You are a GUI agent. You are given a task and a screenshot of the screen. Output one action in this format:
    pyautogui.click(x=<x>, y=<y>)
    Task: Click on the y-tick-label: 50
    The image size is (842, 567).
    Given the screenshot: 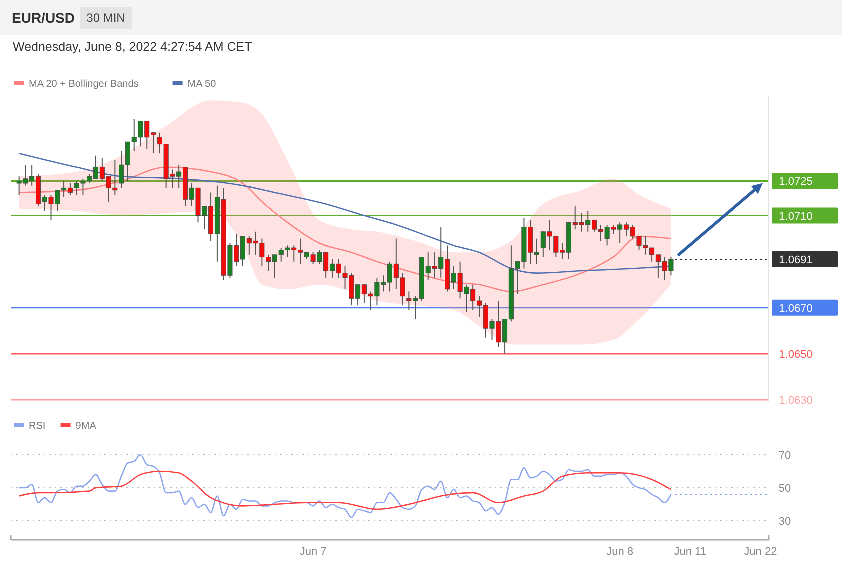 What is the action you would take?
    pyautogui.click(x=785, y=489)
    